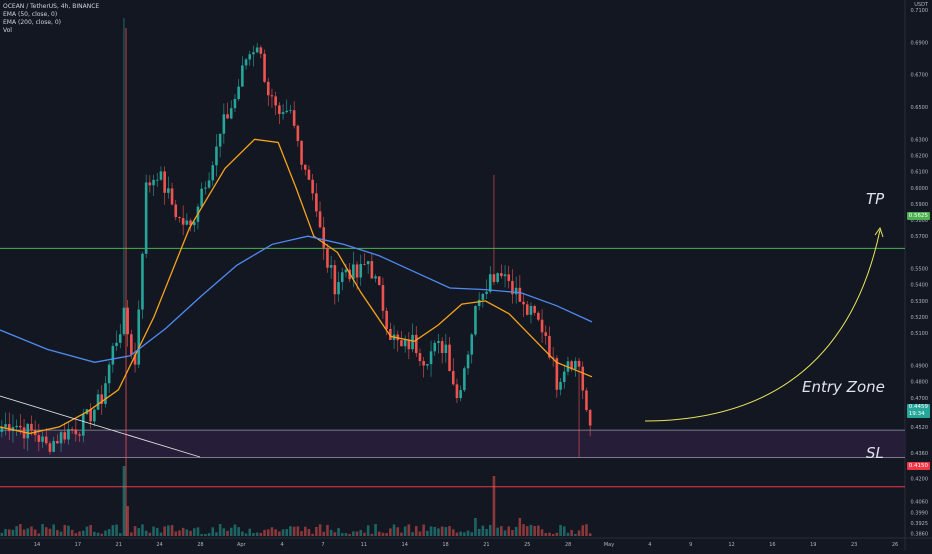 Image resolution: width=932 pixels, height=554 pixels. What do you see at coordinates (32, 22) in the screenshot?
I see `legend-ema200: EMA (200, close, 0)` at bounding box center [32, 22].